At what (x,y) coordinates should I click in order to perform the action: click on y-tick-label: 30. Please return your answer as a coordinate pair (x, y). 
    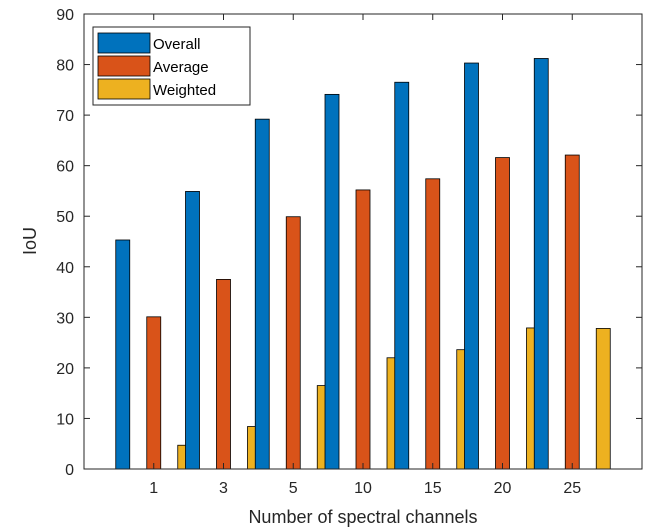
    Looking at the image, I should click on (65, 318).